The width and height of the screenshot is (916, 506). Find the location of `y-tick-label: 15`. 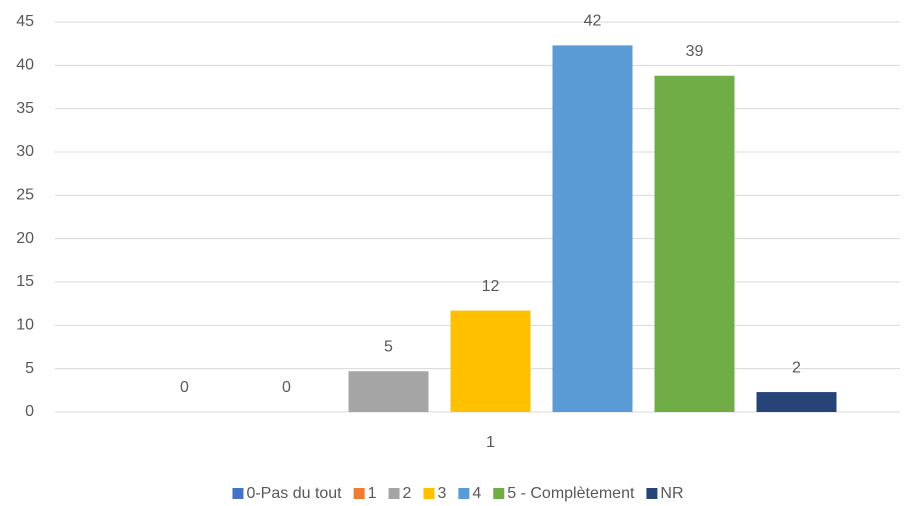

y-tick-label: 15 is located at coordinates (25, 281).